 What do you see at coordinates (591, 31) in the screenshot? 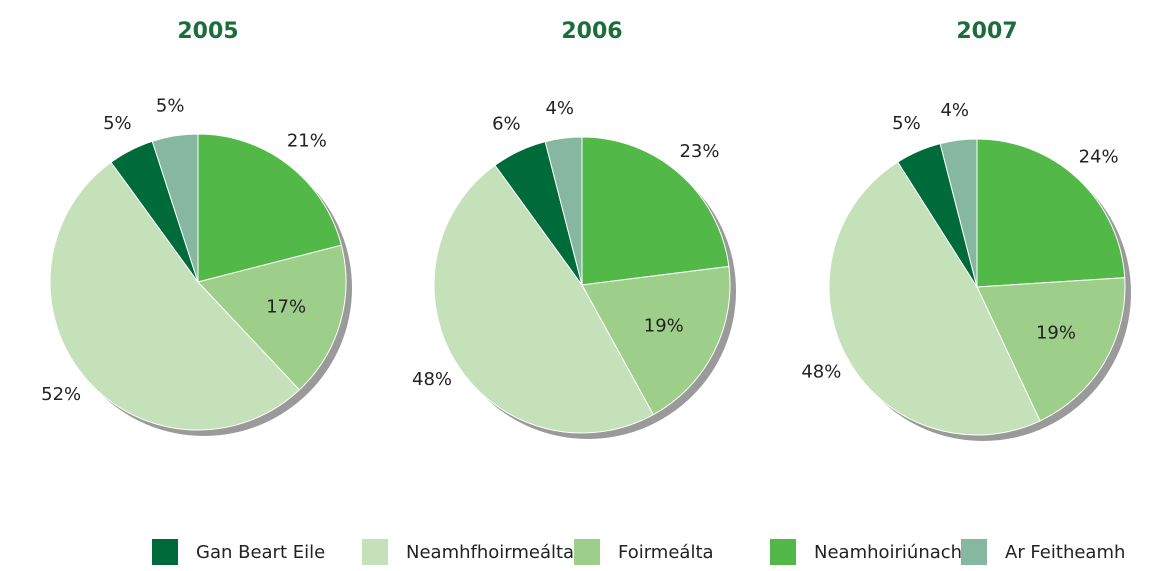
I see `chart-title: 2006` at bounding box center [591, 31].